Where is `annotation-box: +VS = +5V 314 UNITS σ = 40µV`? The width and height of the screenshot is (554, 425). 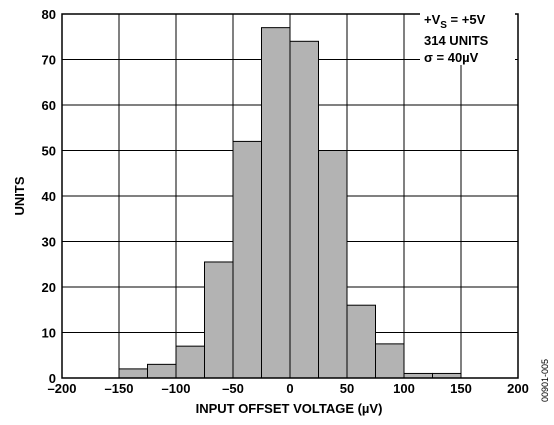
annotation-box: +VS = +5V 314 UNITS σ = 40µV is located at coordinates (467, 37).